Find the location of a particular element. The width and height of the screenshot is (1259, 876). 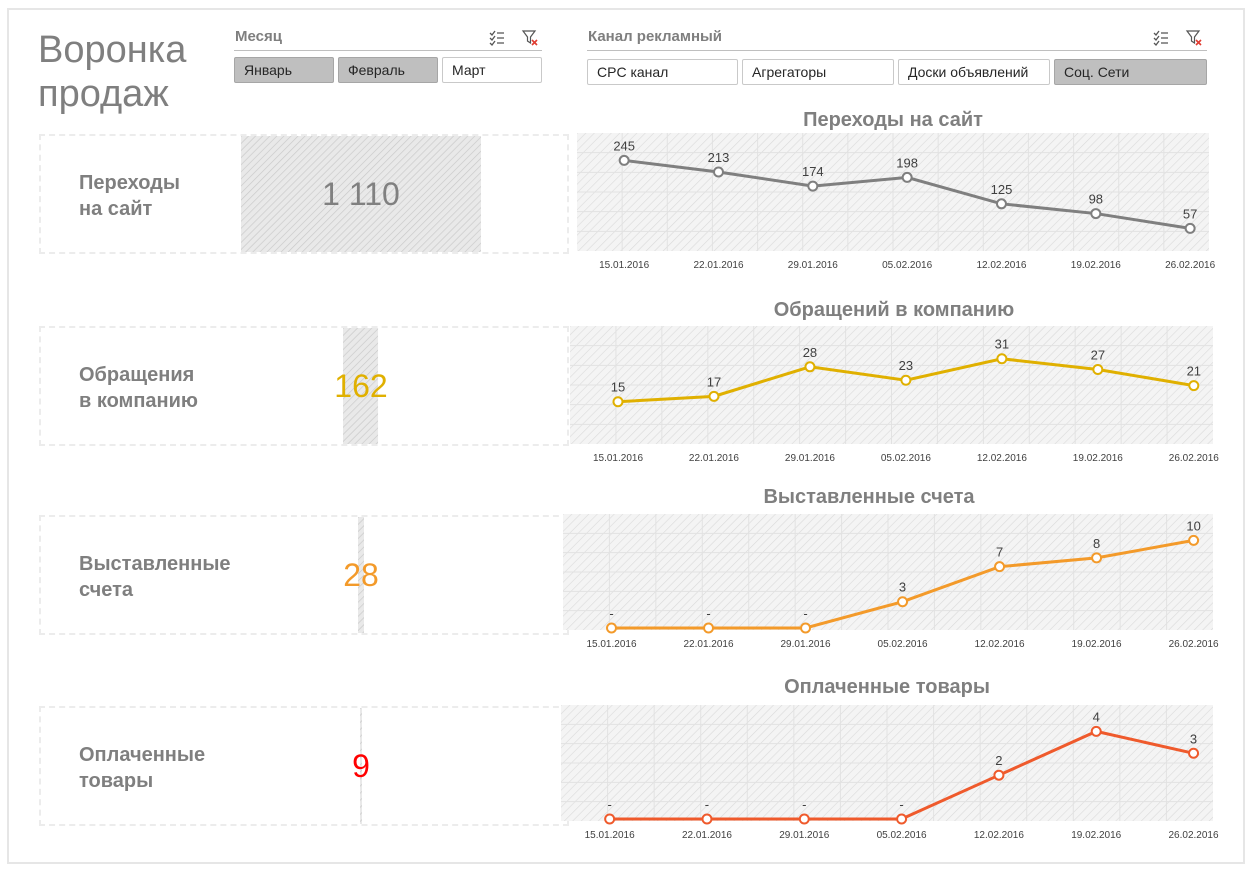

kpi-label-line-1: Обращения is located at coordinates (137, 375).